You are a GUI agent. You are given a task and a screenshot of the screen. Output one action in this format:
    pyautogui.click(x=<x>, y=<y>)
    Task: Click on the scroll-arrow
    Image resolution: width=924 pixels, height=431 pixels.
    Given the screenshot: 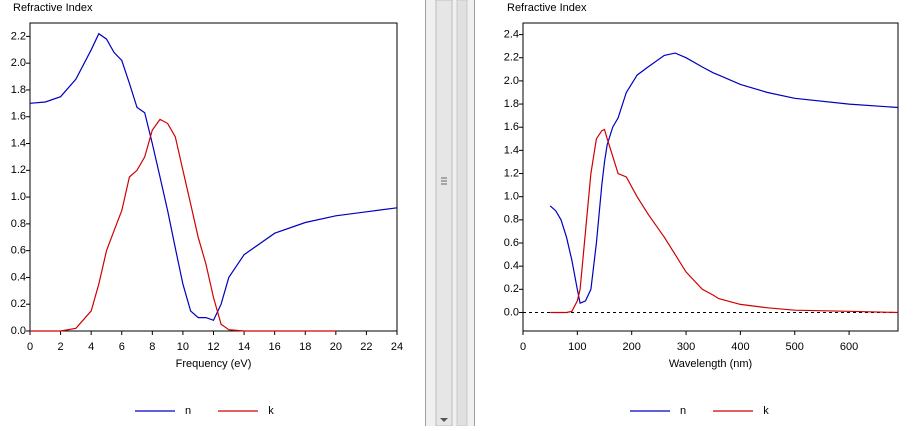 What is the action you would take?
    pyautogui.click(x=444, y=420)
    